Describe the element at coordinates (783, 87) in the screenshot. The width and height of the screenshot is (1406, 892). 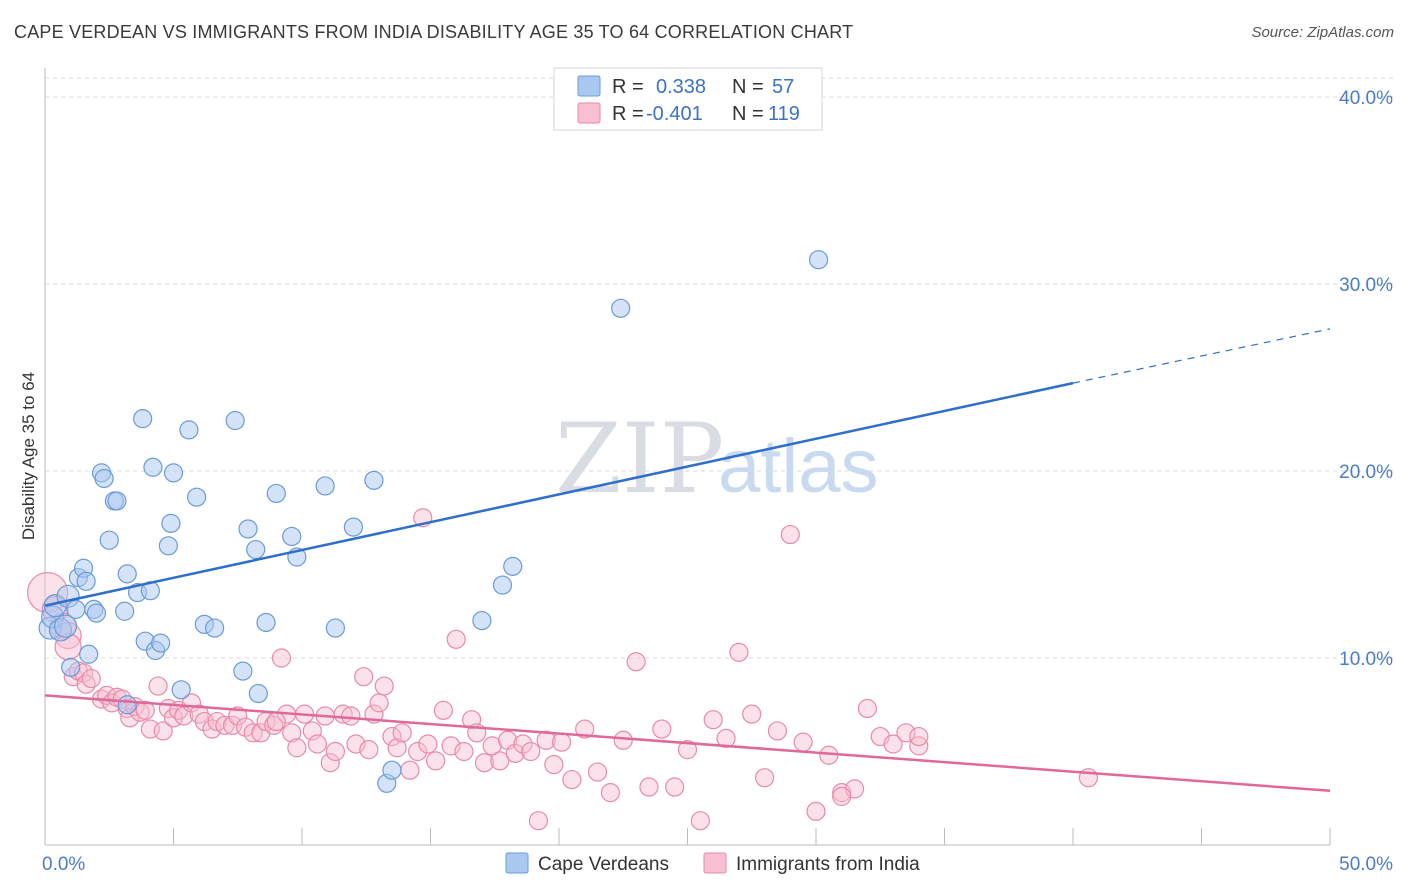
I see `legend-n-value-1: 57` at that location.